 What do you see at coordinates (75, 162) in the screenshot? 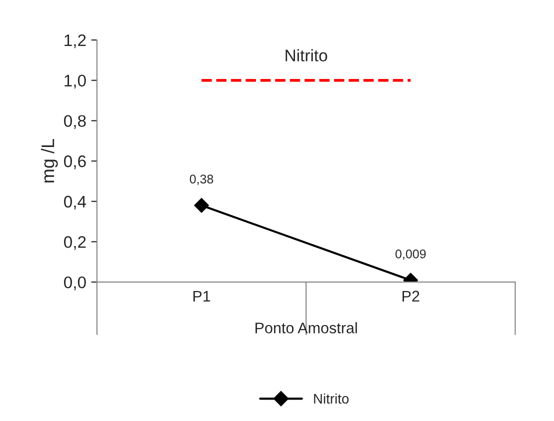
I see `y-tick-label: 0,6` at bounding box center [75, 162].